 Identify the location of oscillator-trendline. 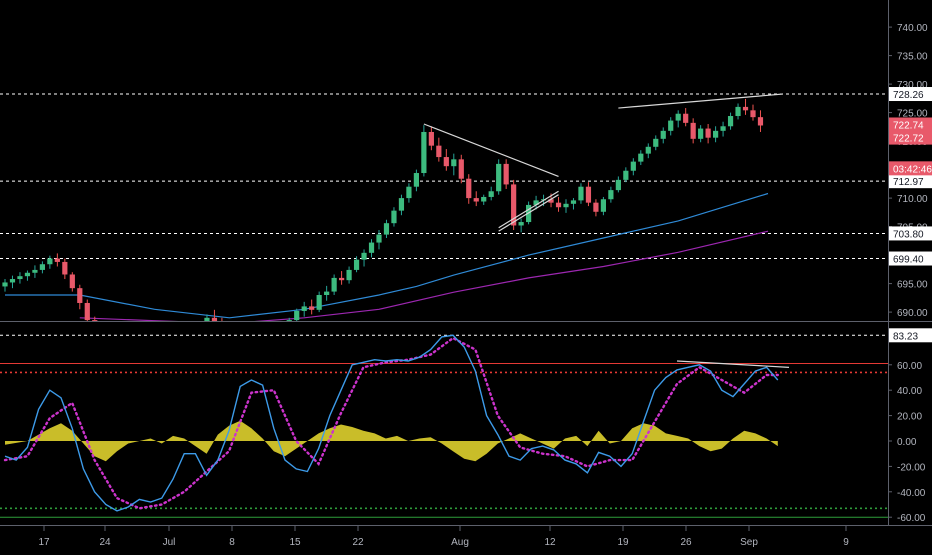
(733, 364).